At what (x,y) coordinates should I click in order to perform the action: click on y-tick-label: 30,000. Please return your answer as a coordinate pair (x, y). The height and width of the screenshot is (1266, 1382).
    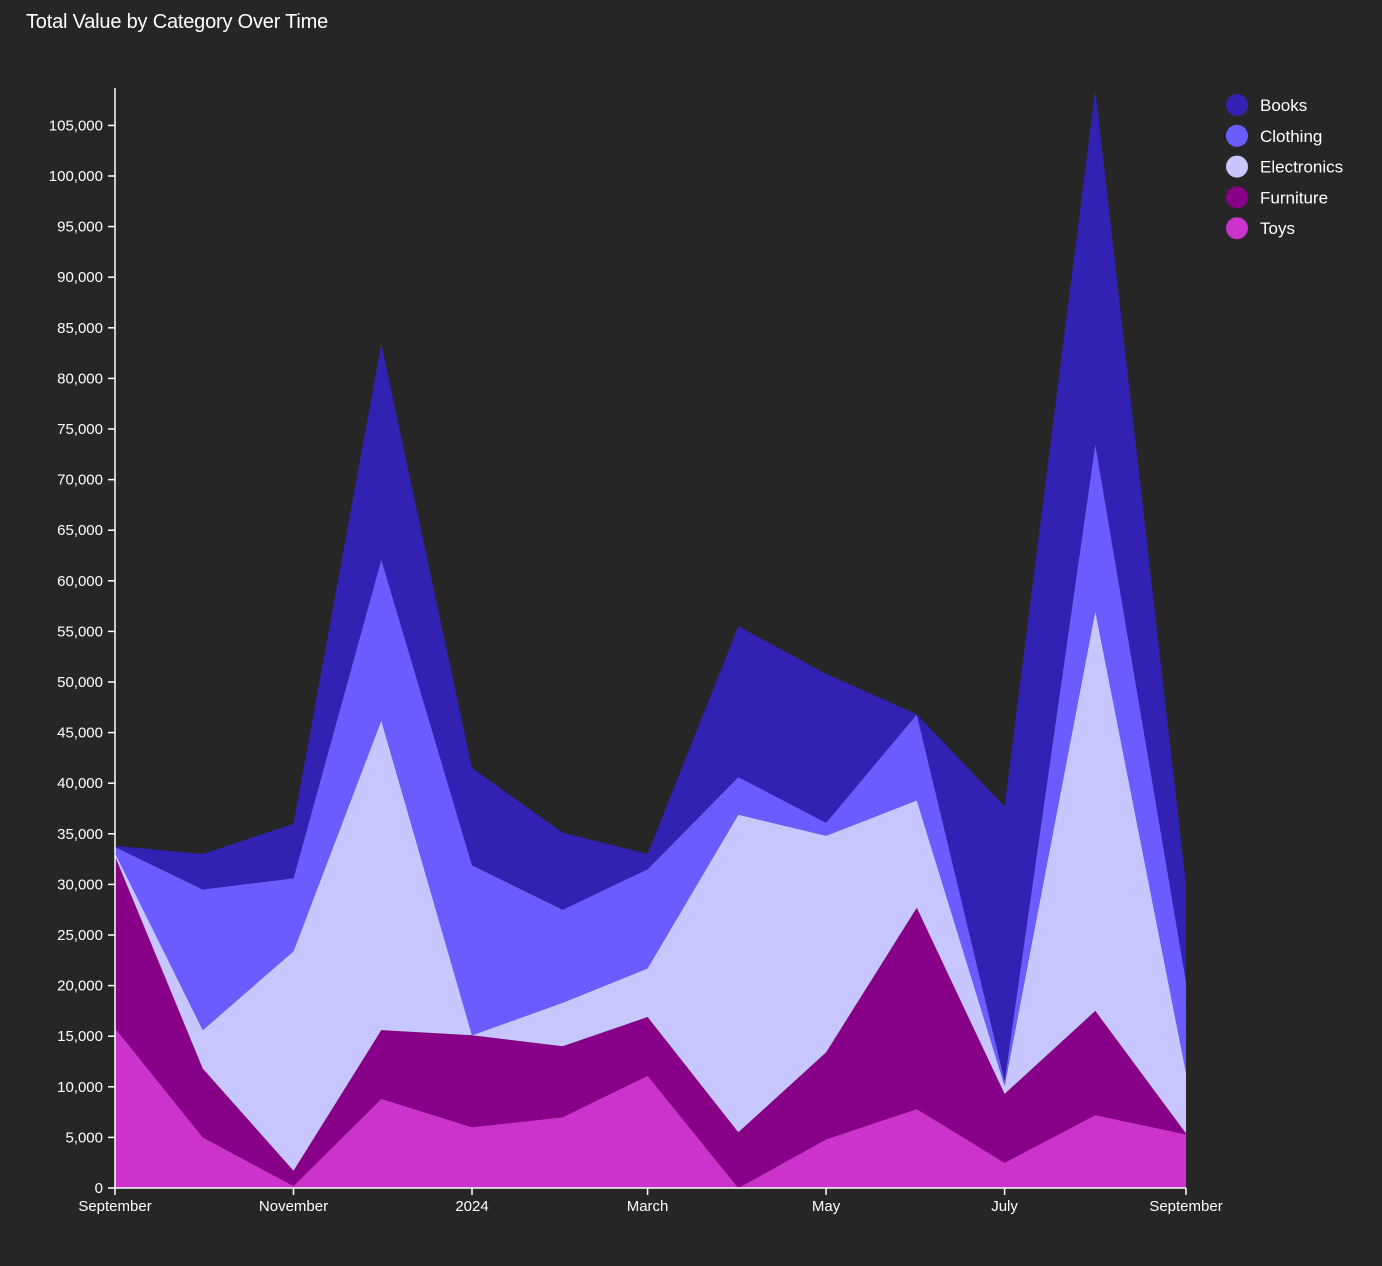
    Looking at the image, I should click on (80, 884).